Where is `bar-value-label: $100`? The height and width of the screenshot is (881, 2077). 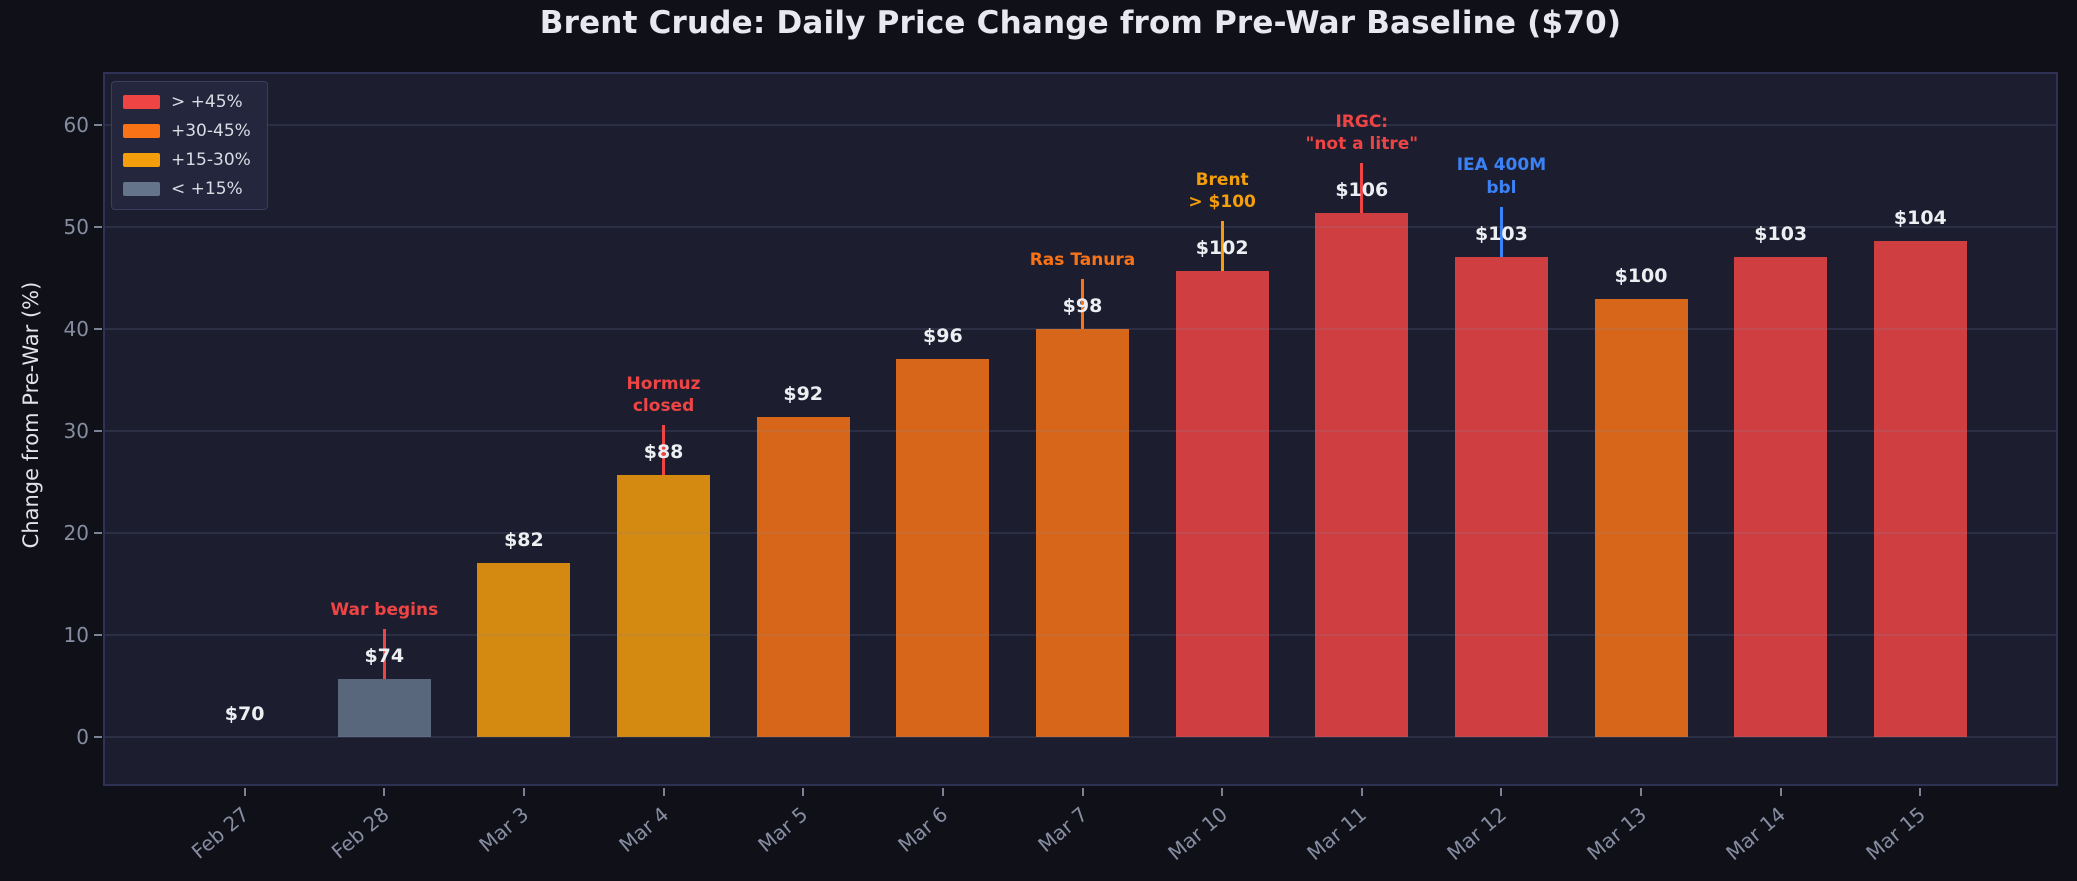 bar-value-label: $100 is located at coordinates (1641, 276).